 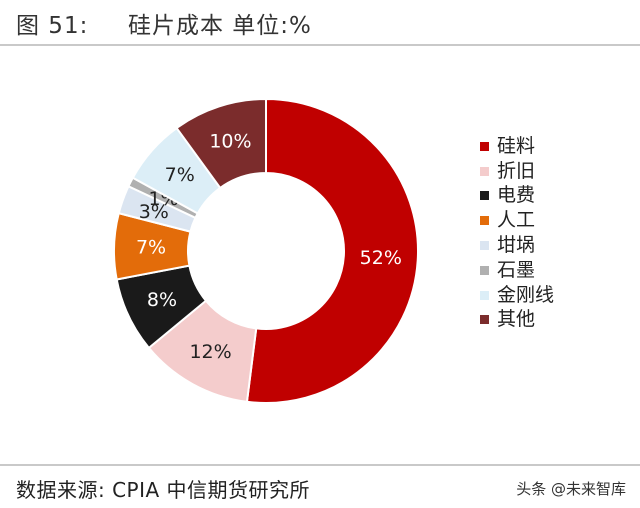 I want to click on data-label-5: 3%, so click(x=154, y=212).